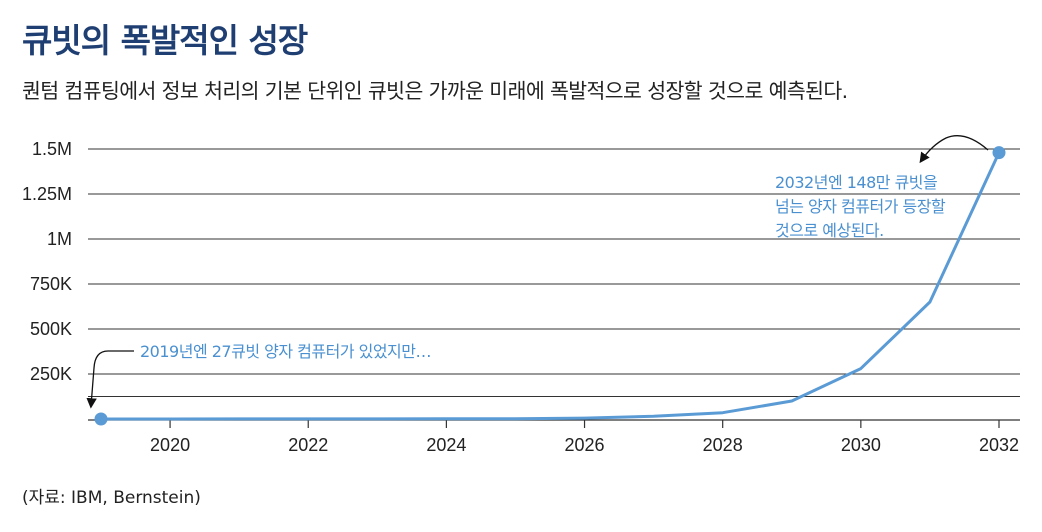  What do you see at coordinates (59, 239) in the screenshot?
I see `y-tick-label: 1M` at bounding box center [59, 239].